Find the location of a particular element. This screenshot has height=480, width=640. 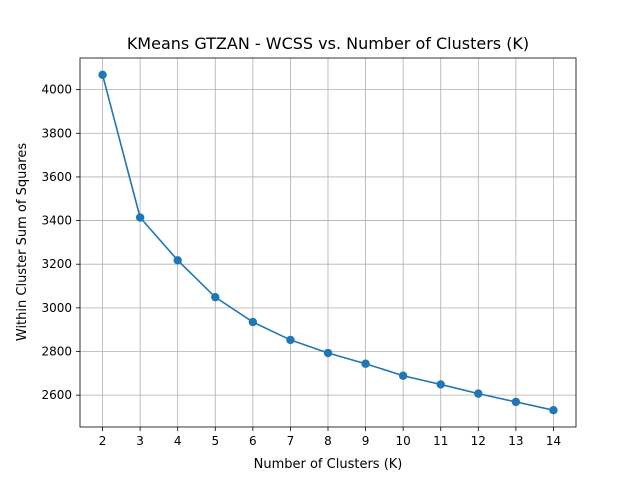

x-tick-label: 3 is located at coordinates (140, 441).